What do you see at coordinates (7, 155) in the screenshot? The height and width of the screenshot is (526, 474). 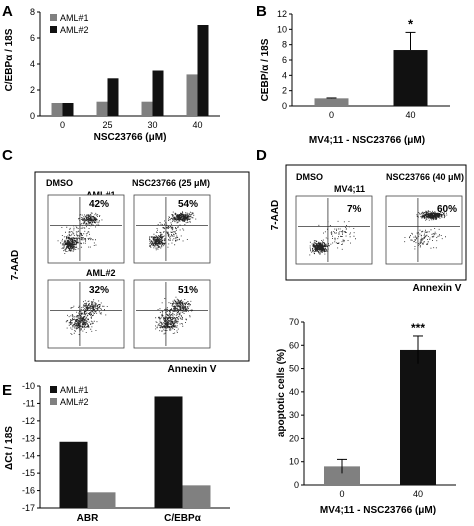 I see `panel-c-letter: C` at bounding box center [7, 155].